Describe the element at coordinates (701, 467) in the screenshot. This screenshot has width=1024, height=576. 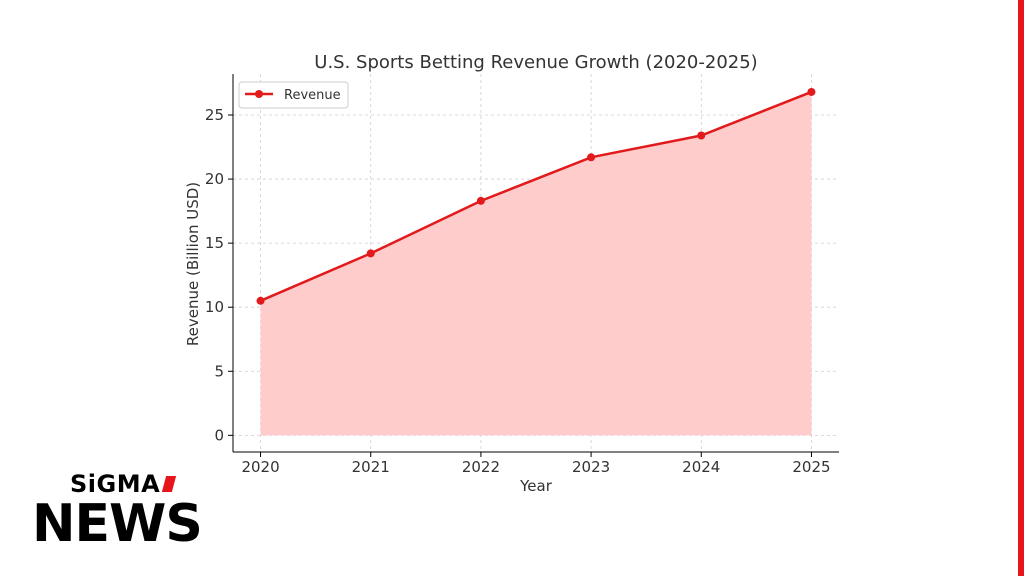
I see `x-tick-label: 2024` at that location.